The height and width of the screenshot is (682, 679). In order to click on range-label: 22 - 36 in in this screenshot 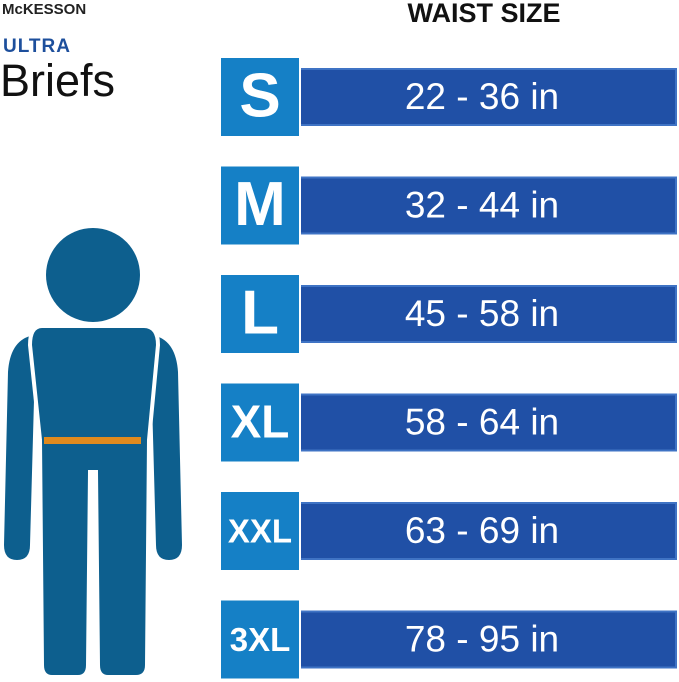, I will do `click(482, 96)`.